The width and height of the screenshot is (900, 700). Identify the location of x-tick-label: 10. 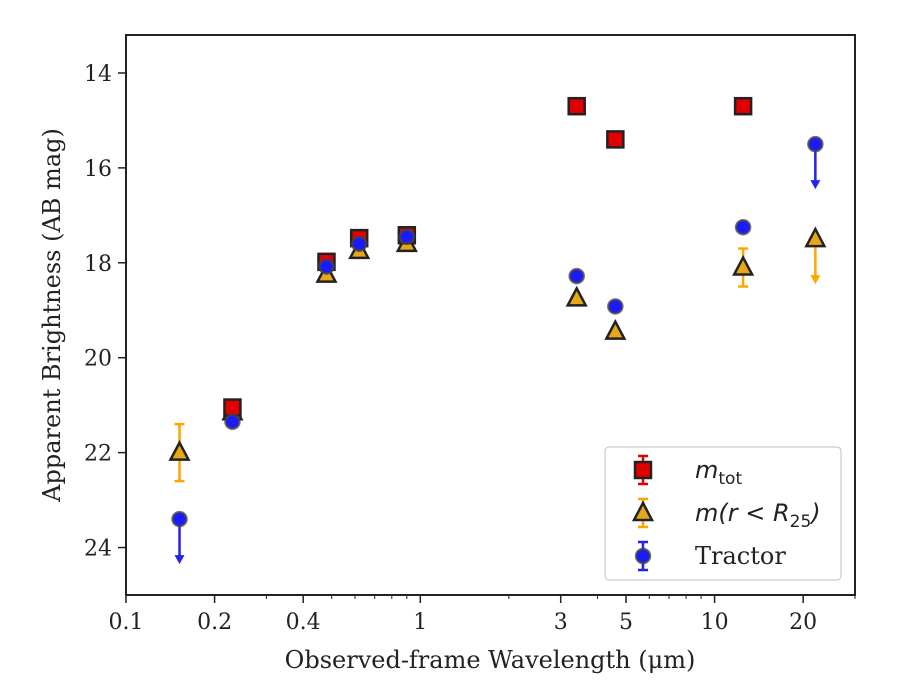
(715, 622).